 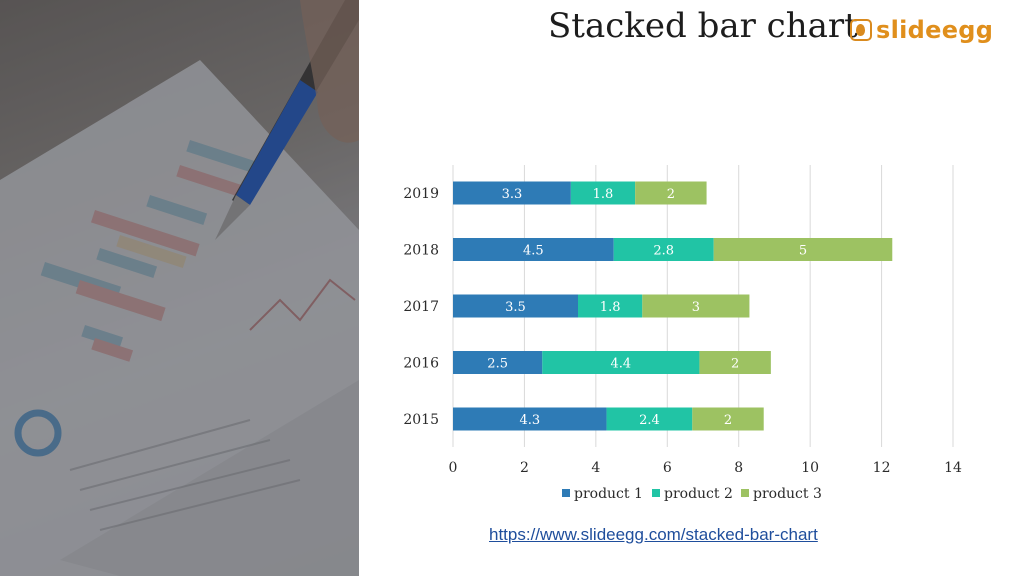 I want to click on category-label: 2016, so click(x=421, y=364).